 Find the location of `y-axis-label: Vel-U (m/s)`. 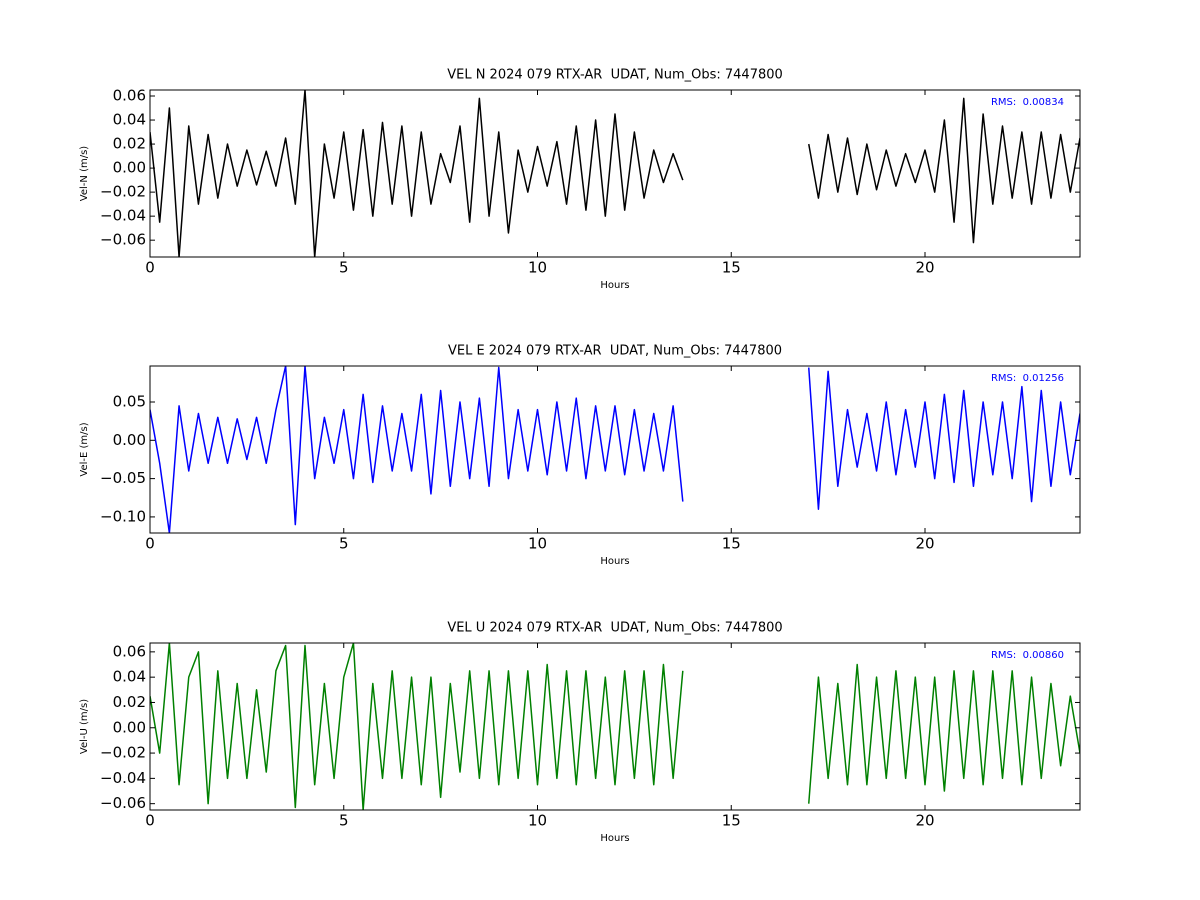

y-axis-label: Vel-U (m/s) is located at coordinates (84, 726).